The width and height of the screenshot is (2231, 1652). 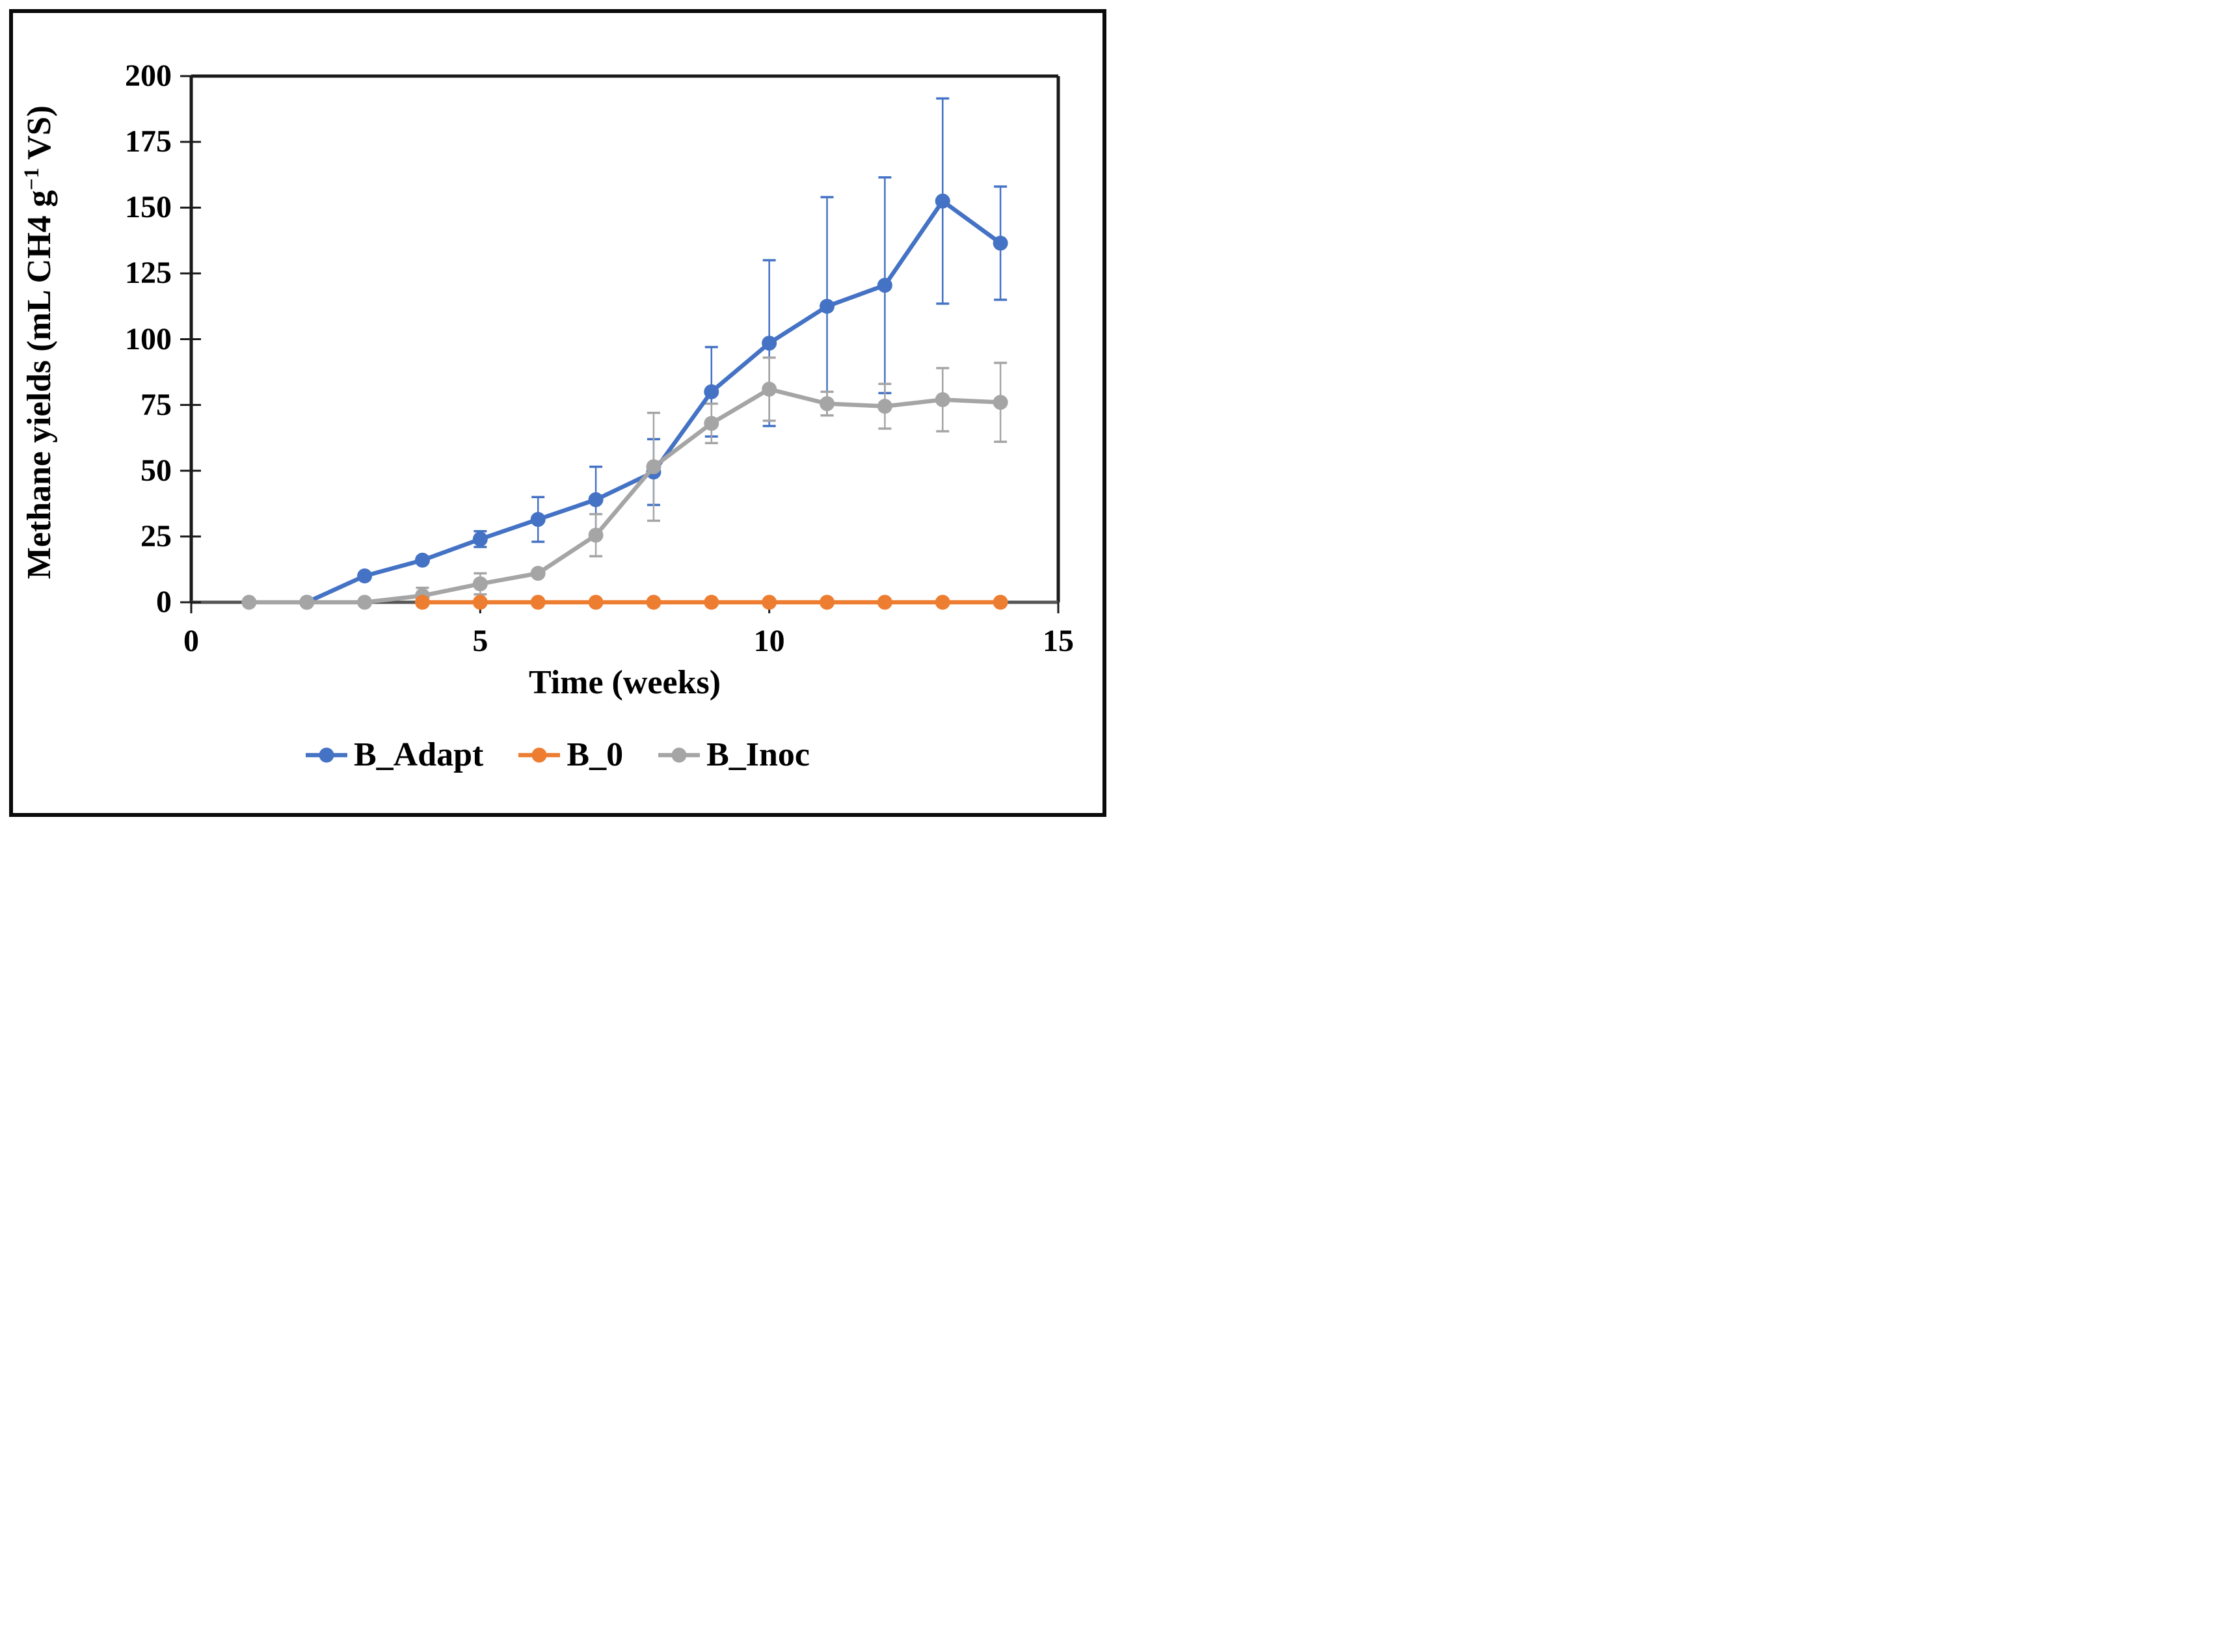 What do you see at coordinates (148, 273) in the screenshot?
I see `y-tick-label: 125` at bounding box center [148, 273].